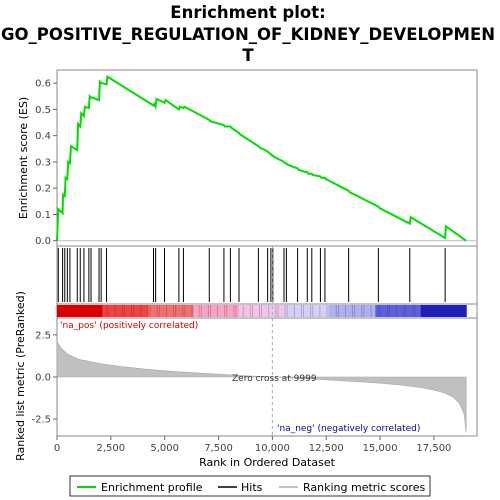  What do you see at coordinates (380, 448) in the screenshot?
I see `x-tick-label: 15,000` at bounding box center [380, 448].